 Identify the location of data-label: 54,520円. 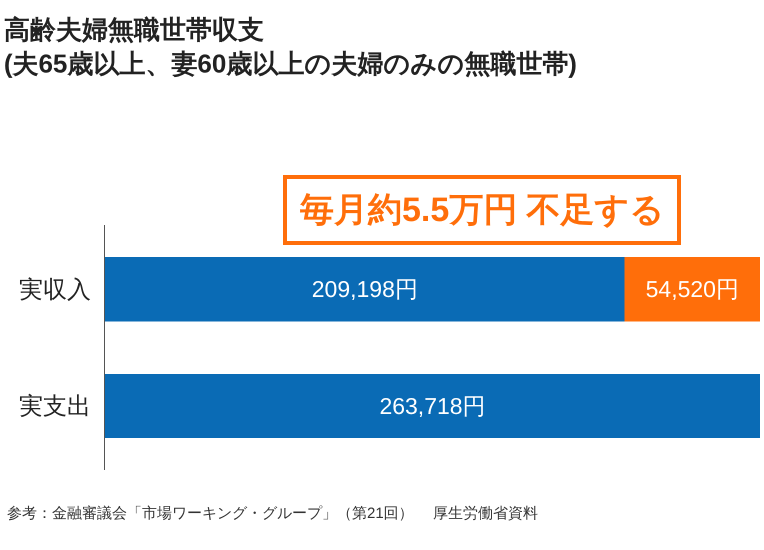
(692, 289).